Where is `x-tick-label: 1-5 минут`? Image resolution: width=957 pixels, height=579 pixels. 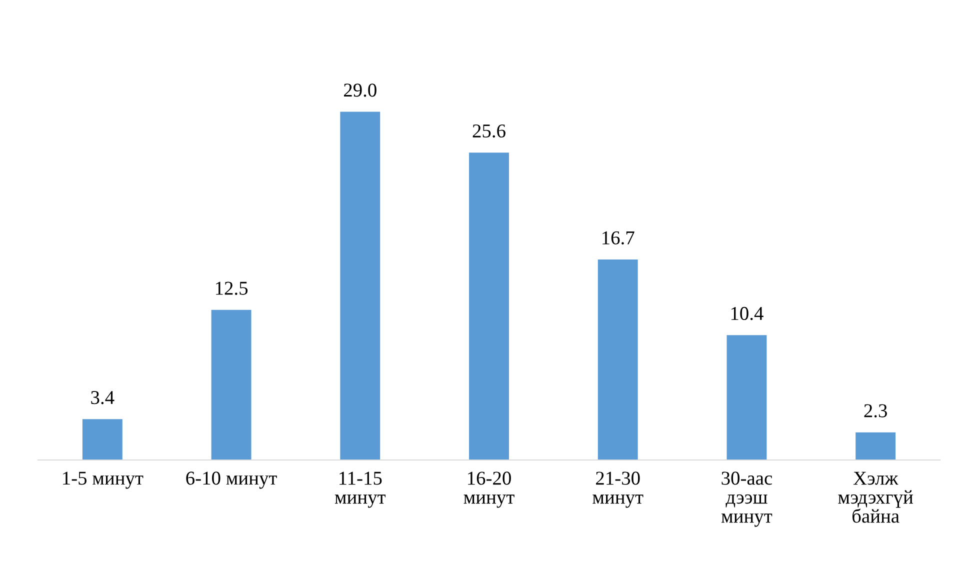
x-tick-label: 1-5 минут is located at coordinates (103, 480).